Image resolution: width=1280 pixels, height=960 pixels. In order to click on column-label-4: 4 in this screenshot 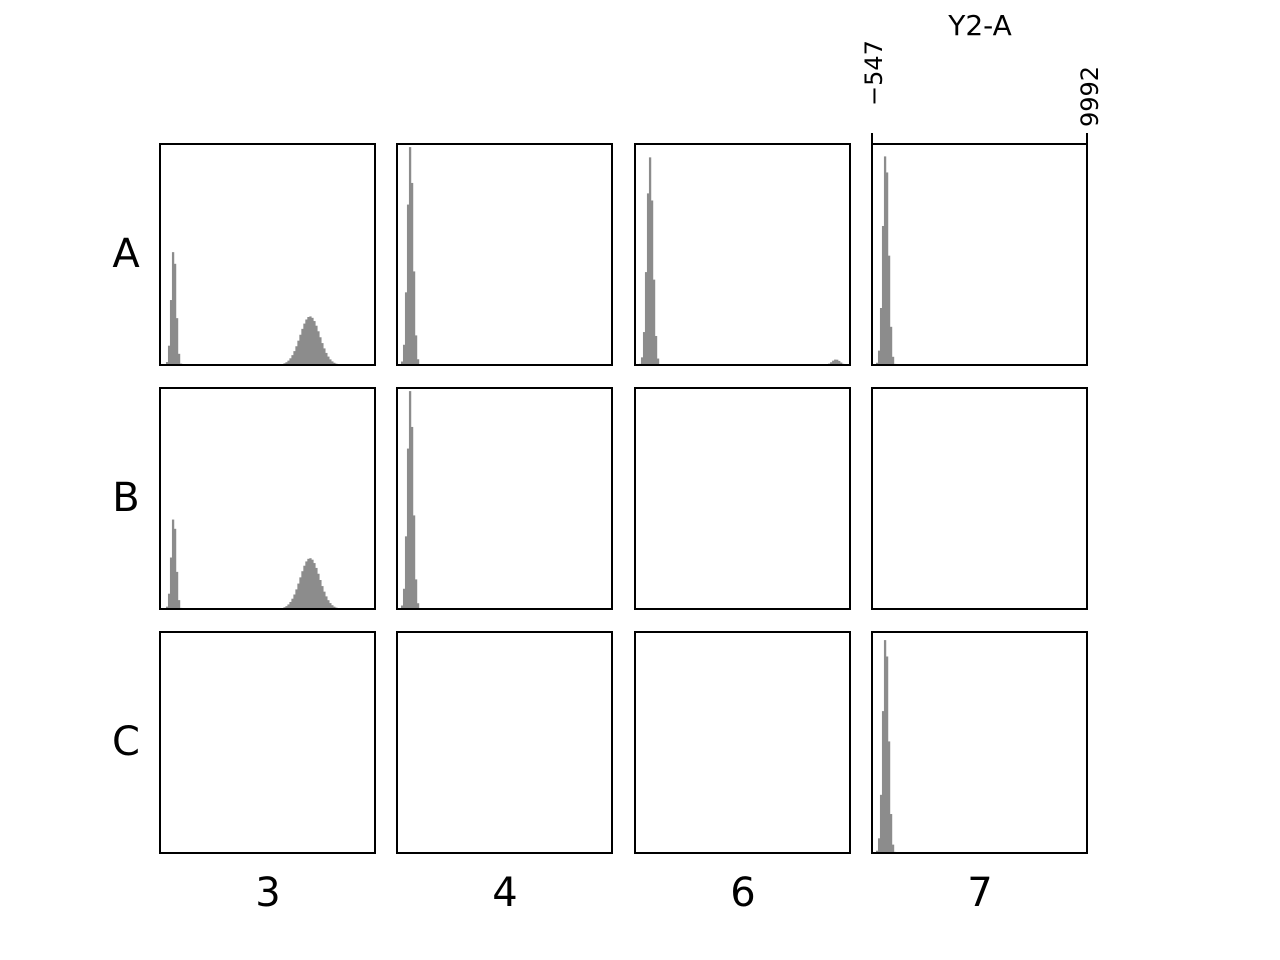, I will do `click(504, 893)`.